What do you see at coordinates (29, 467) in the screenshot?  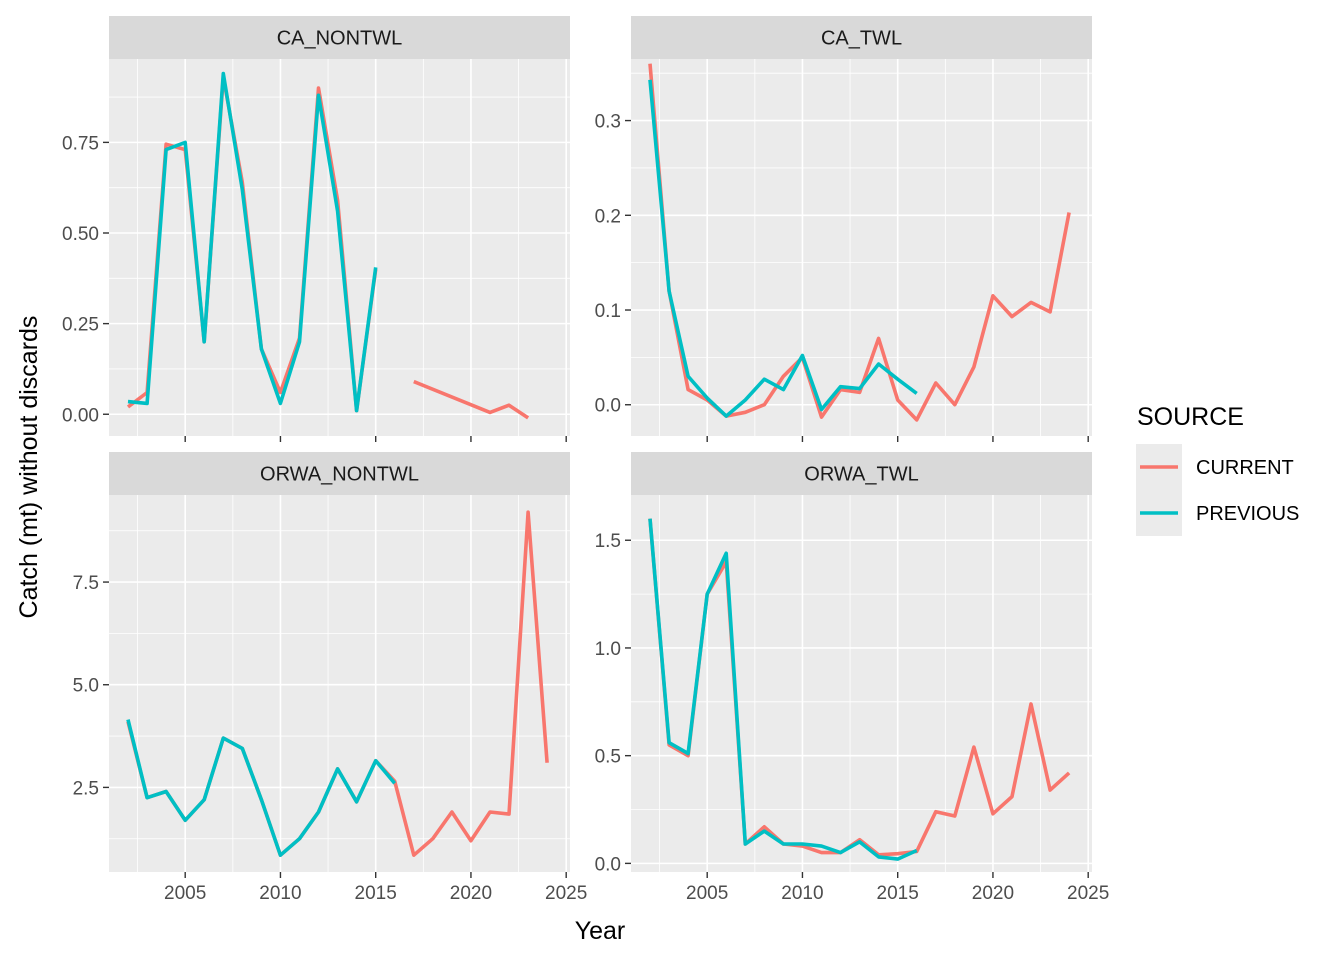 I see `y-axis-title: Catch (mt) without discards` at bounding box center [29, 467].